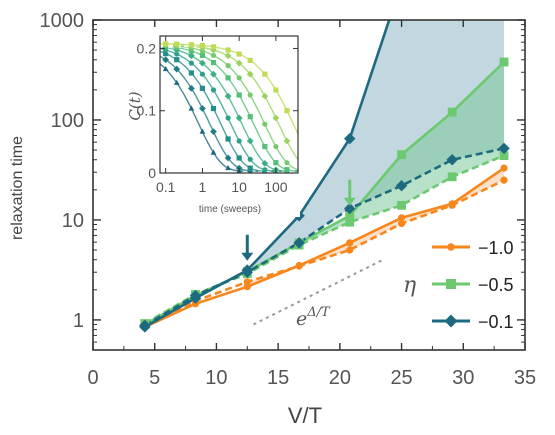 This screenshot has height=435, width=555. What do you see at coordinates (401, 378) in the screenshot?
I see `x-tick-label-5: 25` at bounding box center [401, 378].